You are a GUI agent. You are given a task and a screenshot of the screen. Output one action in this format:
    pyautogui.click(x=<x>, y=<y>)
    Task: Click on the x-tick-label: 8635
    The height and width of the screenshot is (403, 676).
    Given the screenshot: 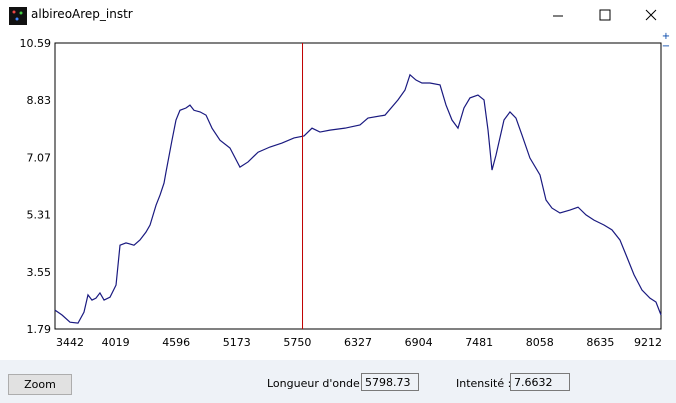 What is the action you would take?
    pyautogui.click(x=600, y=342)
    